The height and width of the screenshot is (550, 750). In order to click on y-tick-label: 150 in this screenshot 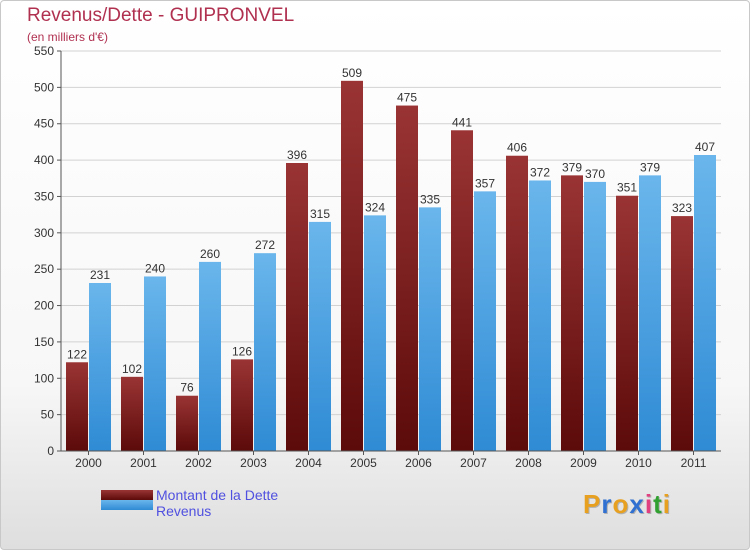, I will do `click(44, 342)`.